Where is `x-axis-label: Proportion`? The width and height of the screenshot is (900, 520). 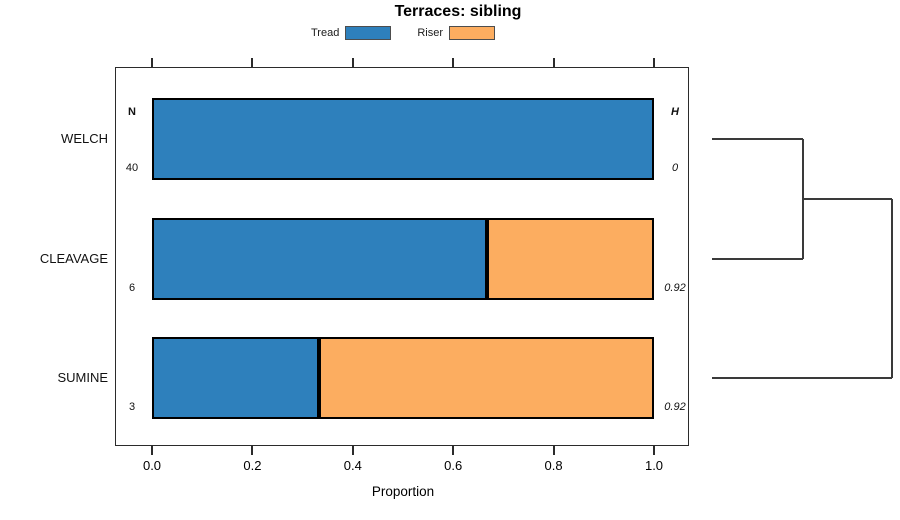
x-axis-label: Proportion is located at coordinates (403, 491).